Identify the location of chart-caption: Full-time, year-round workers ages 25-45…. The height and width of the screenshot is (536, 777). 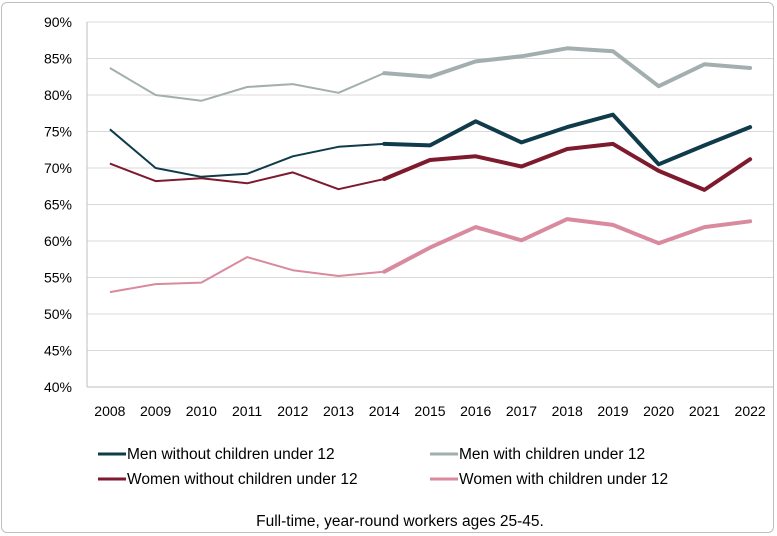
(400, 521).